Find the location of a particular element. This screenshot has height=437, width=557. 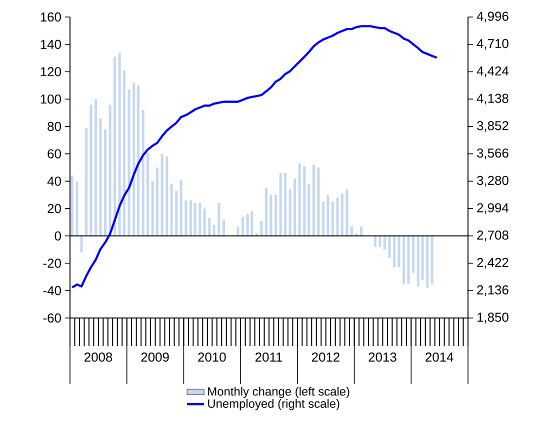

y2-tick-label: 3,566 is located at coordinates (492, 154).